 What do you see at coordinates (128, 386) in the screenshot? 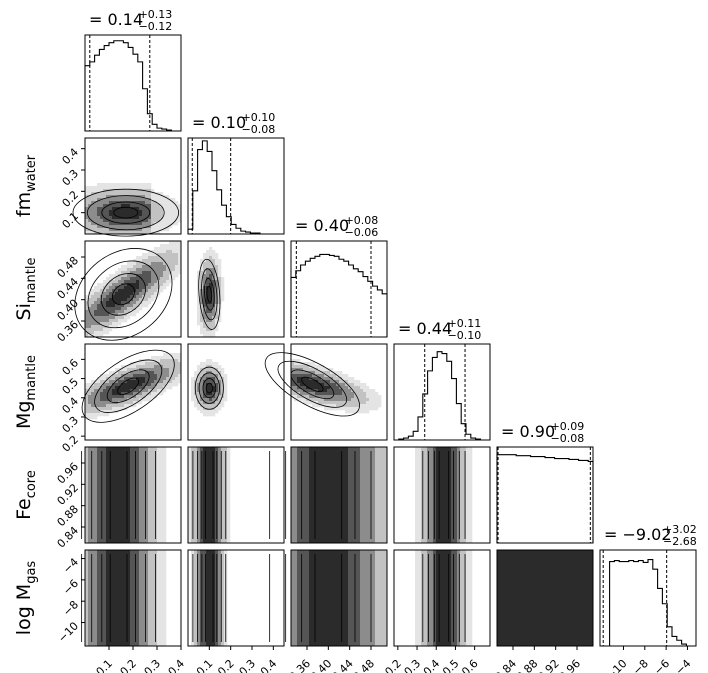
I see `contour-line` at bounding box center [128, 386].